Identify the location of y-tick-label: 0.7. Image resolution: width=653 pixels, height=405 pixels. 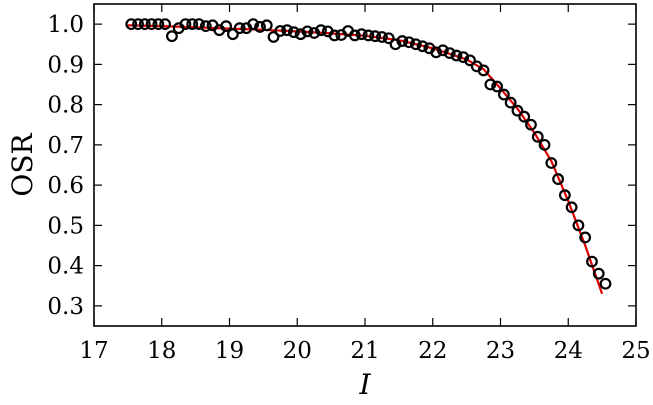
(65, 146).